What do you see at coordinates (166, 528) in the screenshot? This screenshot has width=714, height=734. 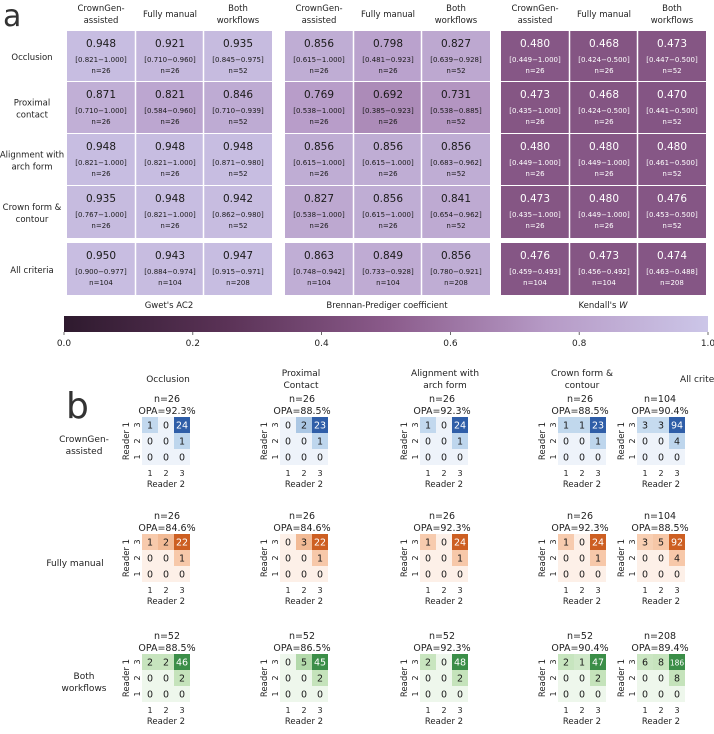 I see `matrix-opa: OPA=84.6%` at bounding box center [166, 528].